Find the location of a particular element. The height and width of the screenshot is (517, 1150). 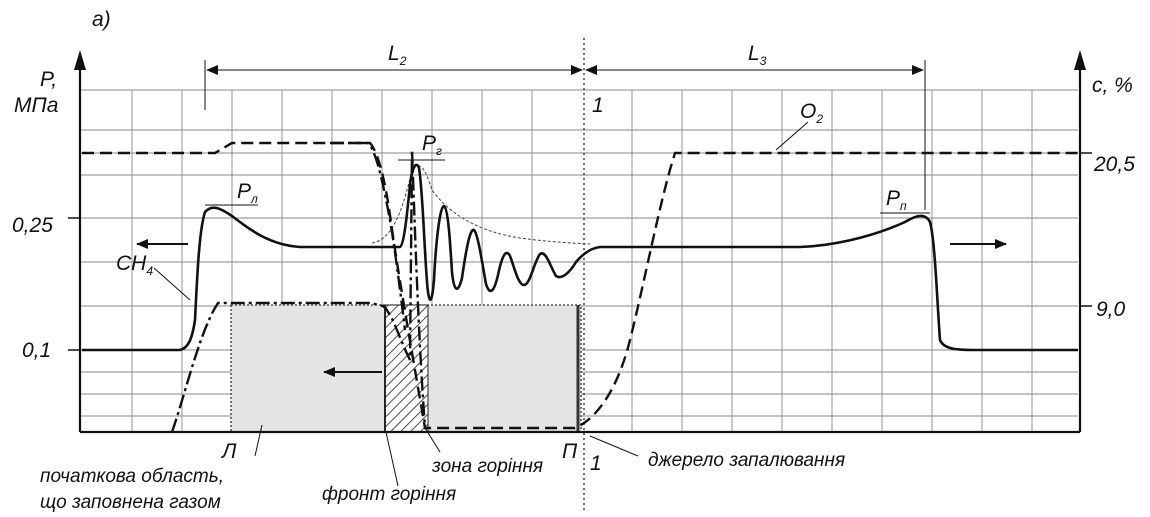

right-tick-label: 9,0 is located at coordinates (1111, 309).